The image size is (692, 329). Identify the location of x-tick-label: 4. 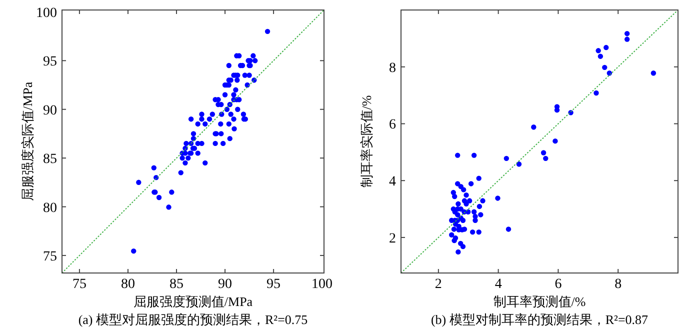
(498, 284).